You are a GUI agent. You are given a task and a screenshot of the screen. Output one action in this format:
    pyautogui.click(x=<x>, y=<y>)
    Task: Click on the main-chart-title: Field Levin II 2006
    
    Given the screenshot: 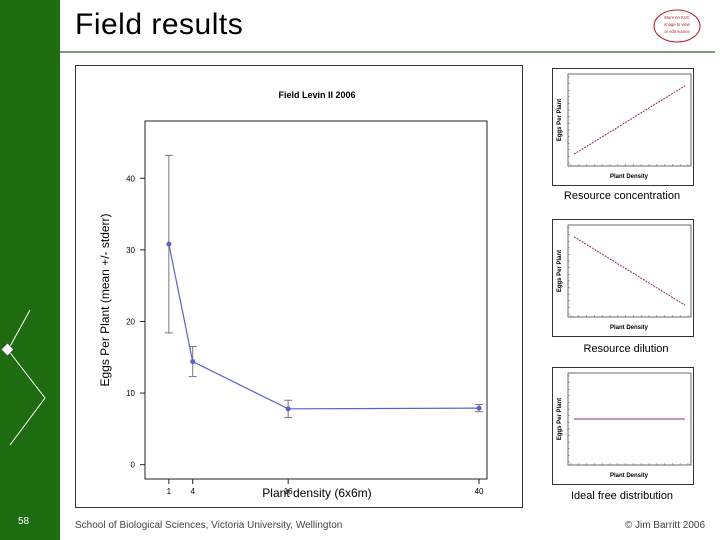 What is the action you would take?
    pyautogui.click(x=316, y=95)
    